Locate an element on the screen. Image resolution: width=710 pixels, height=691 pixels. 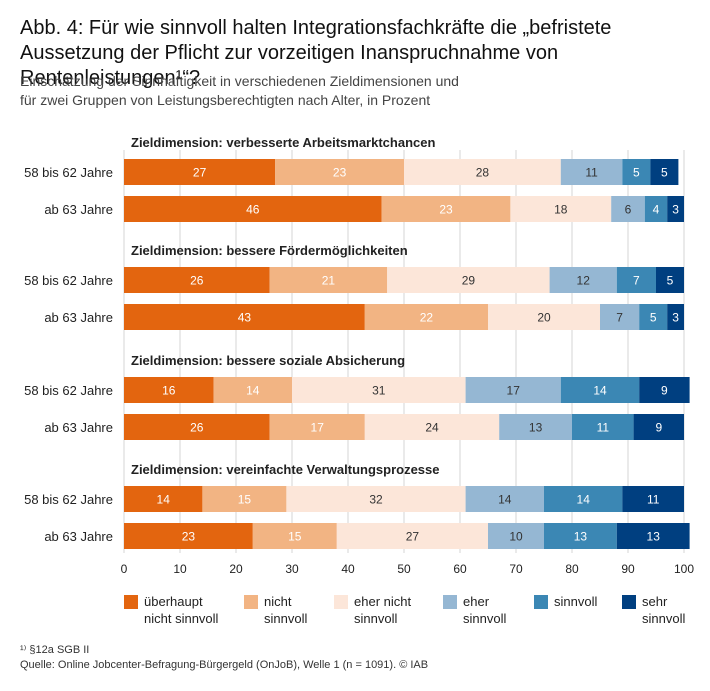
legend-label-line: überhaupt is located at coordinates (173, 601).